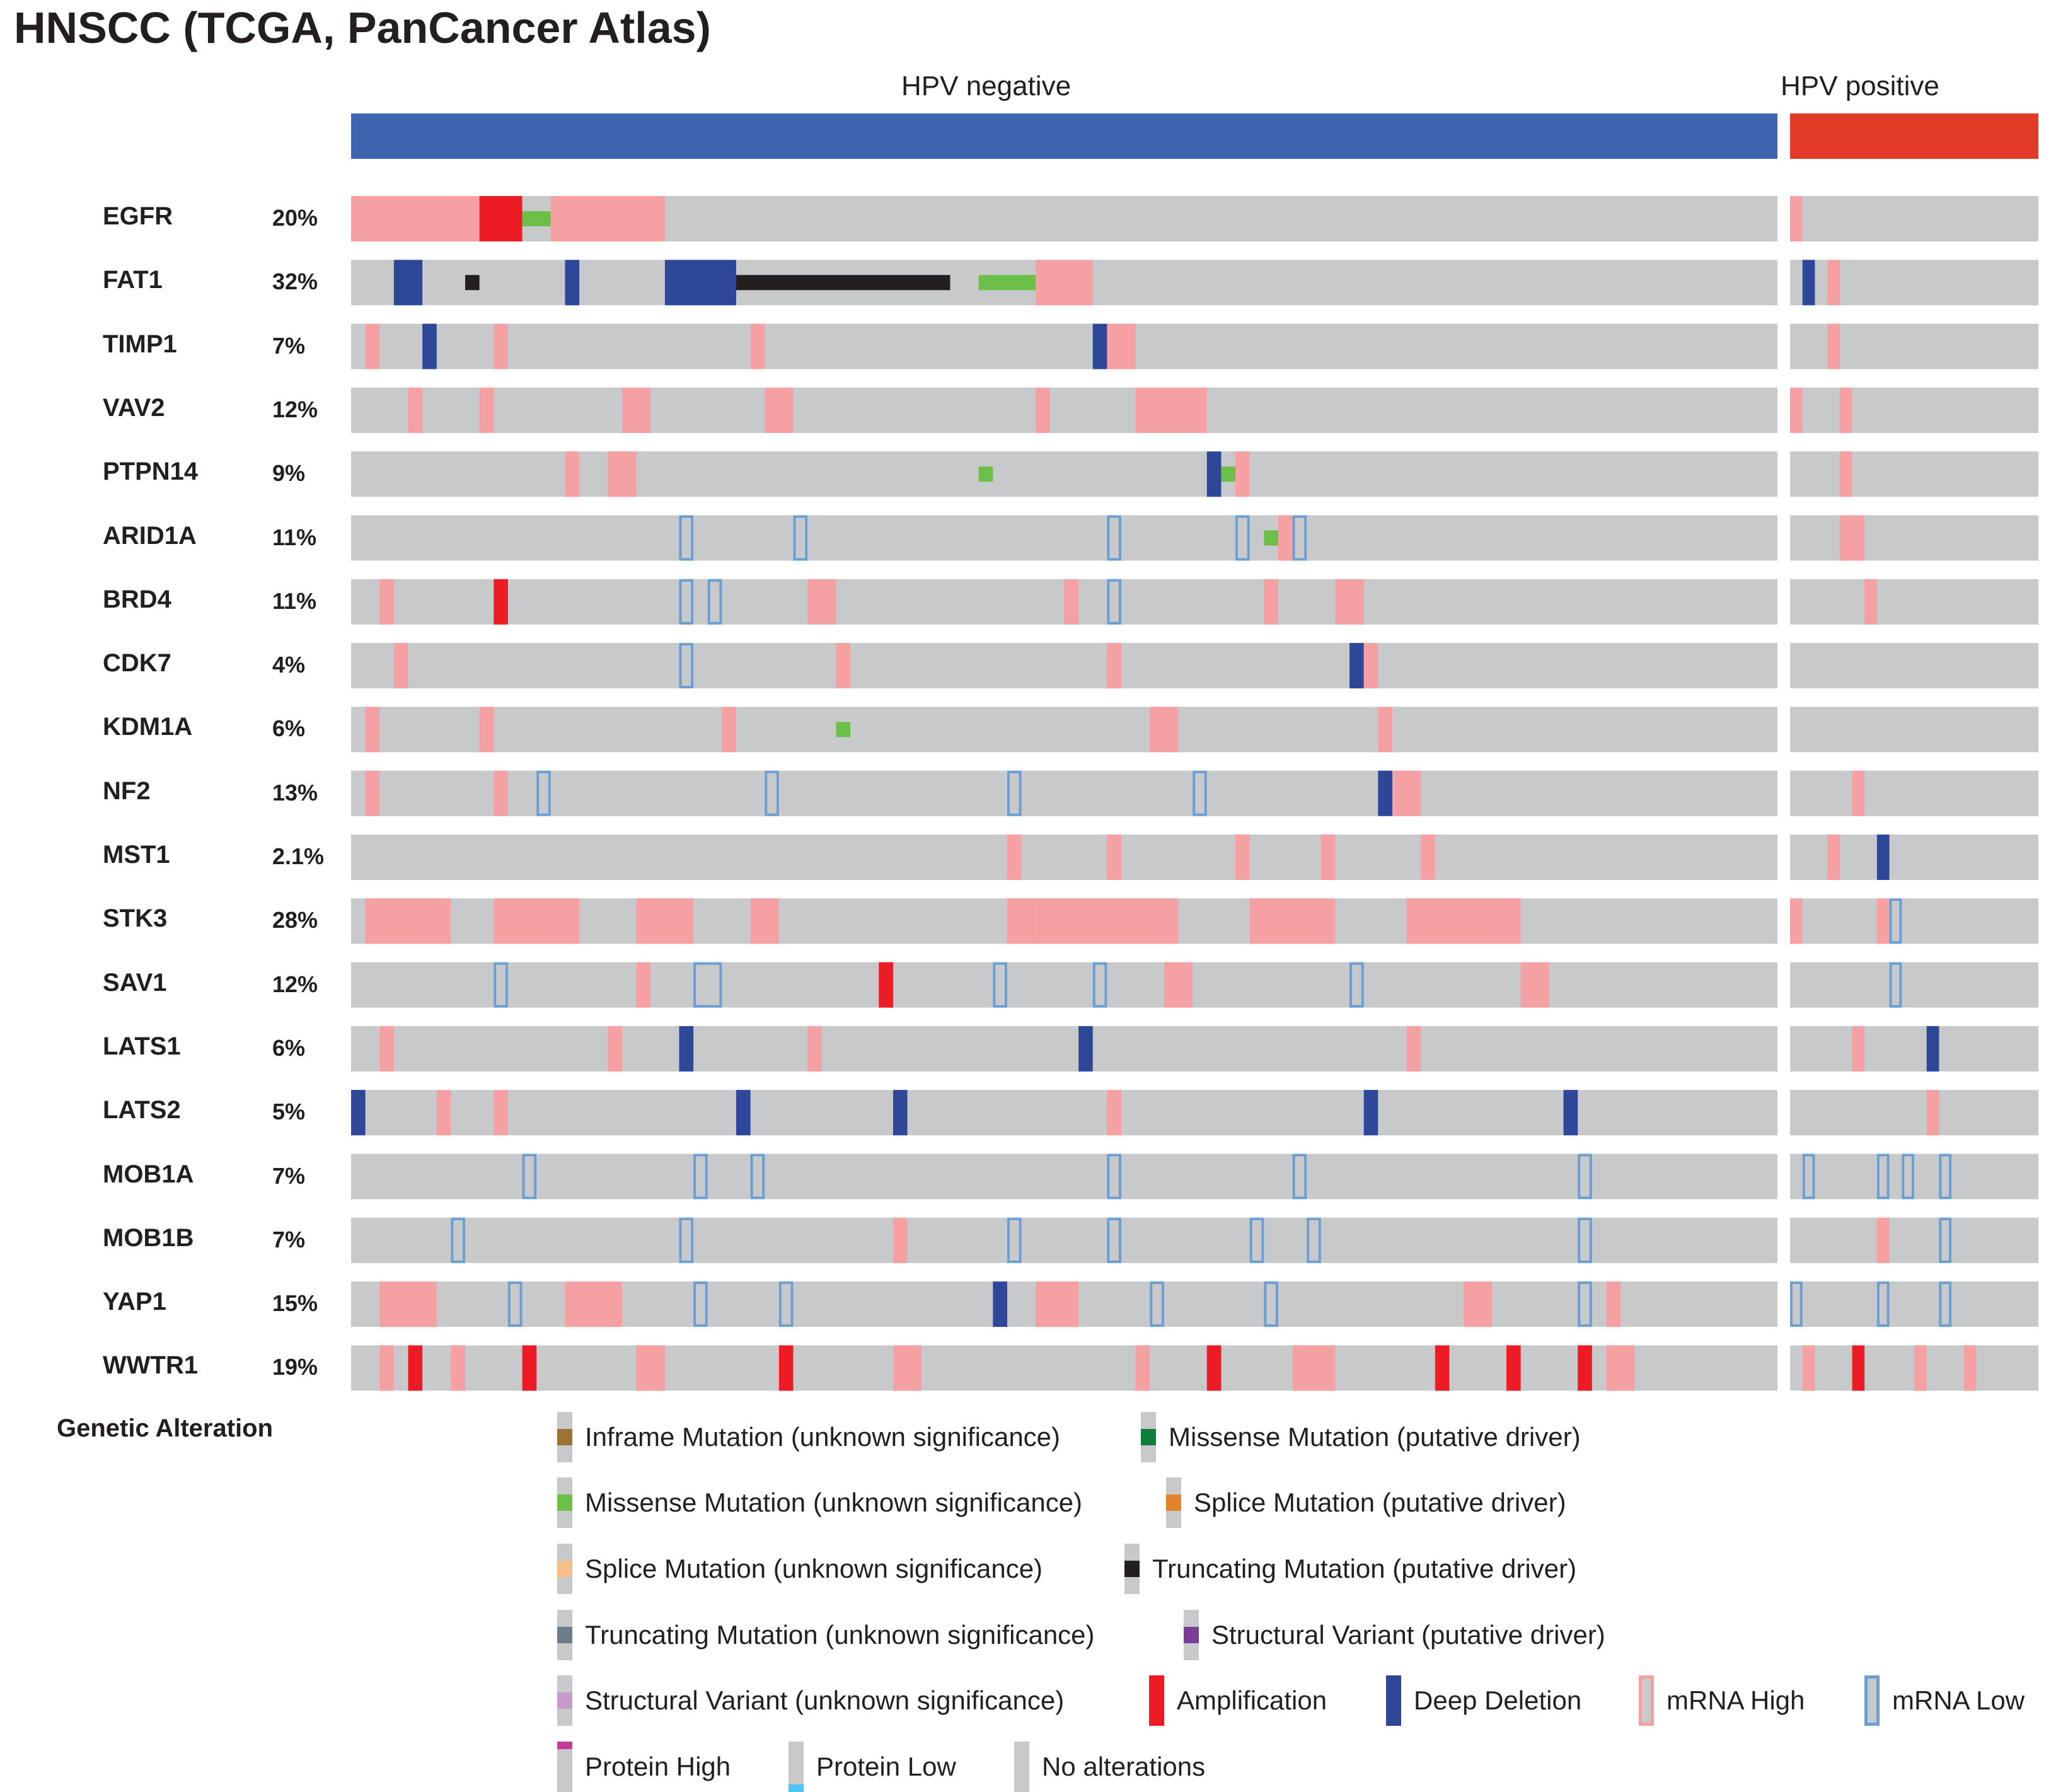  What do you see at coordinates (1914, 921) in the screenshot?
I see `track-stk3-hpv-positive` at bounding box center [1914, 921].